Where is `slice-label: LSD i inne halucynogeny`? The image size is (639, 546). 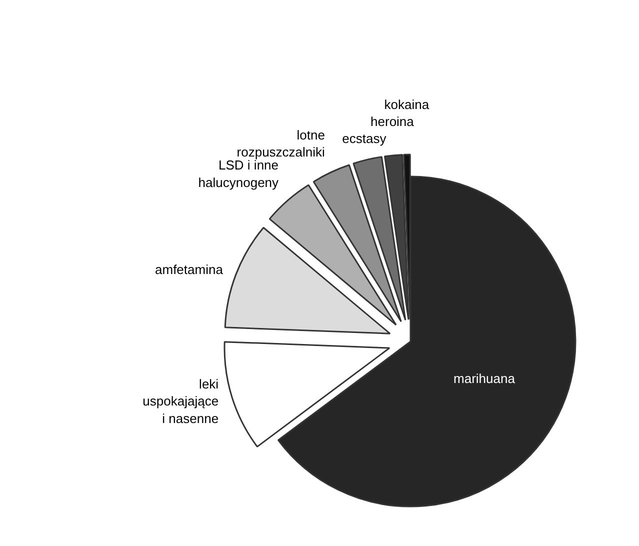
slice-label: LSD i inne halucynogeny is located at coordinates (239, 174).